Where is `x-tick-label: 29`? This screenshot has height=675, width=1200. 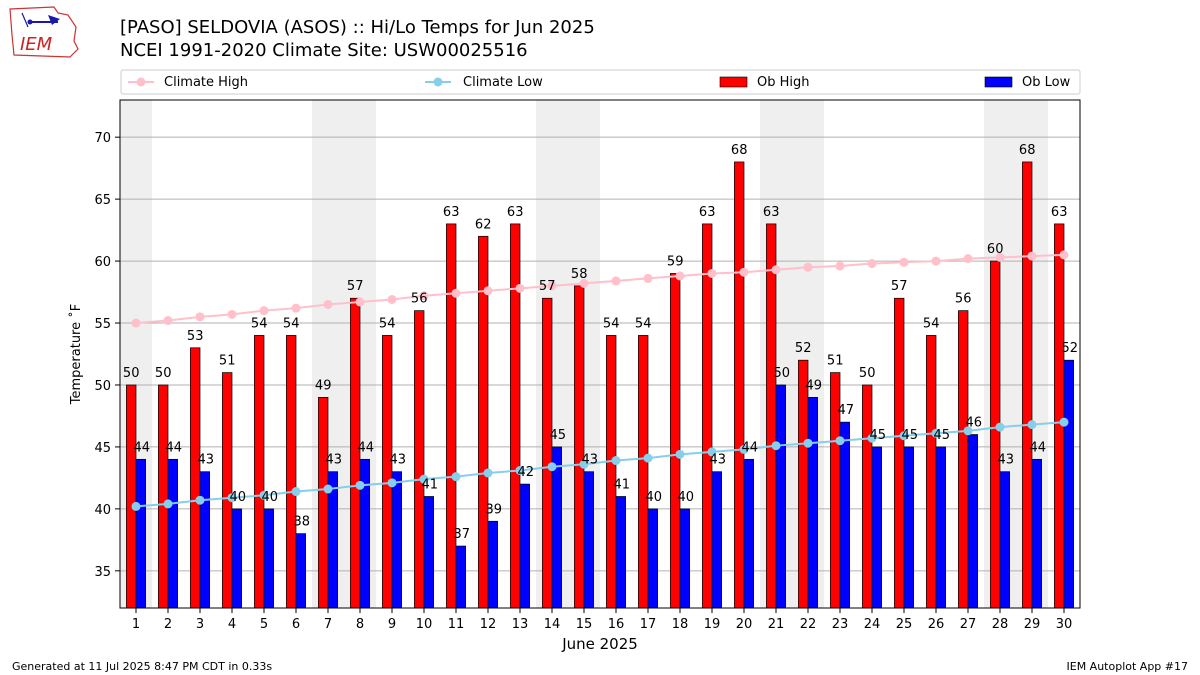
x-tick-label: 29 is located at coordinates (1032, 624).